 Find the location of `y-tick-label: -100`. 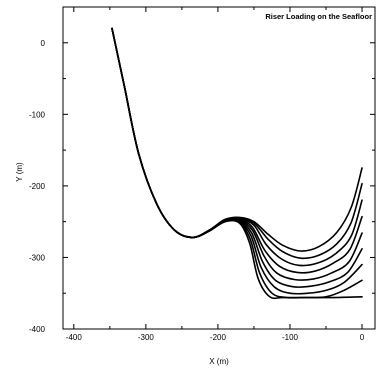

y-tick-label: -100 is located at coordinates (37, 114).